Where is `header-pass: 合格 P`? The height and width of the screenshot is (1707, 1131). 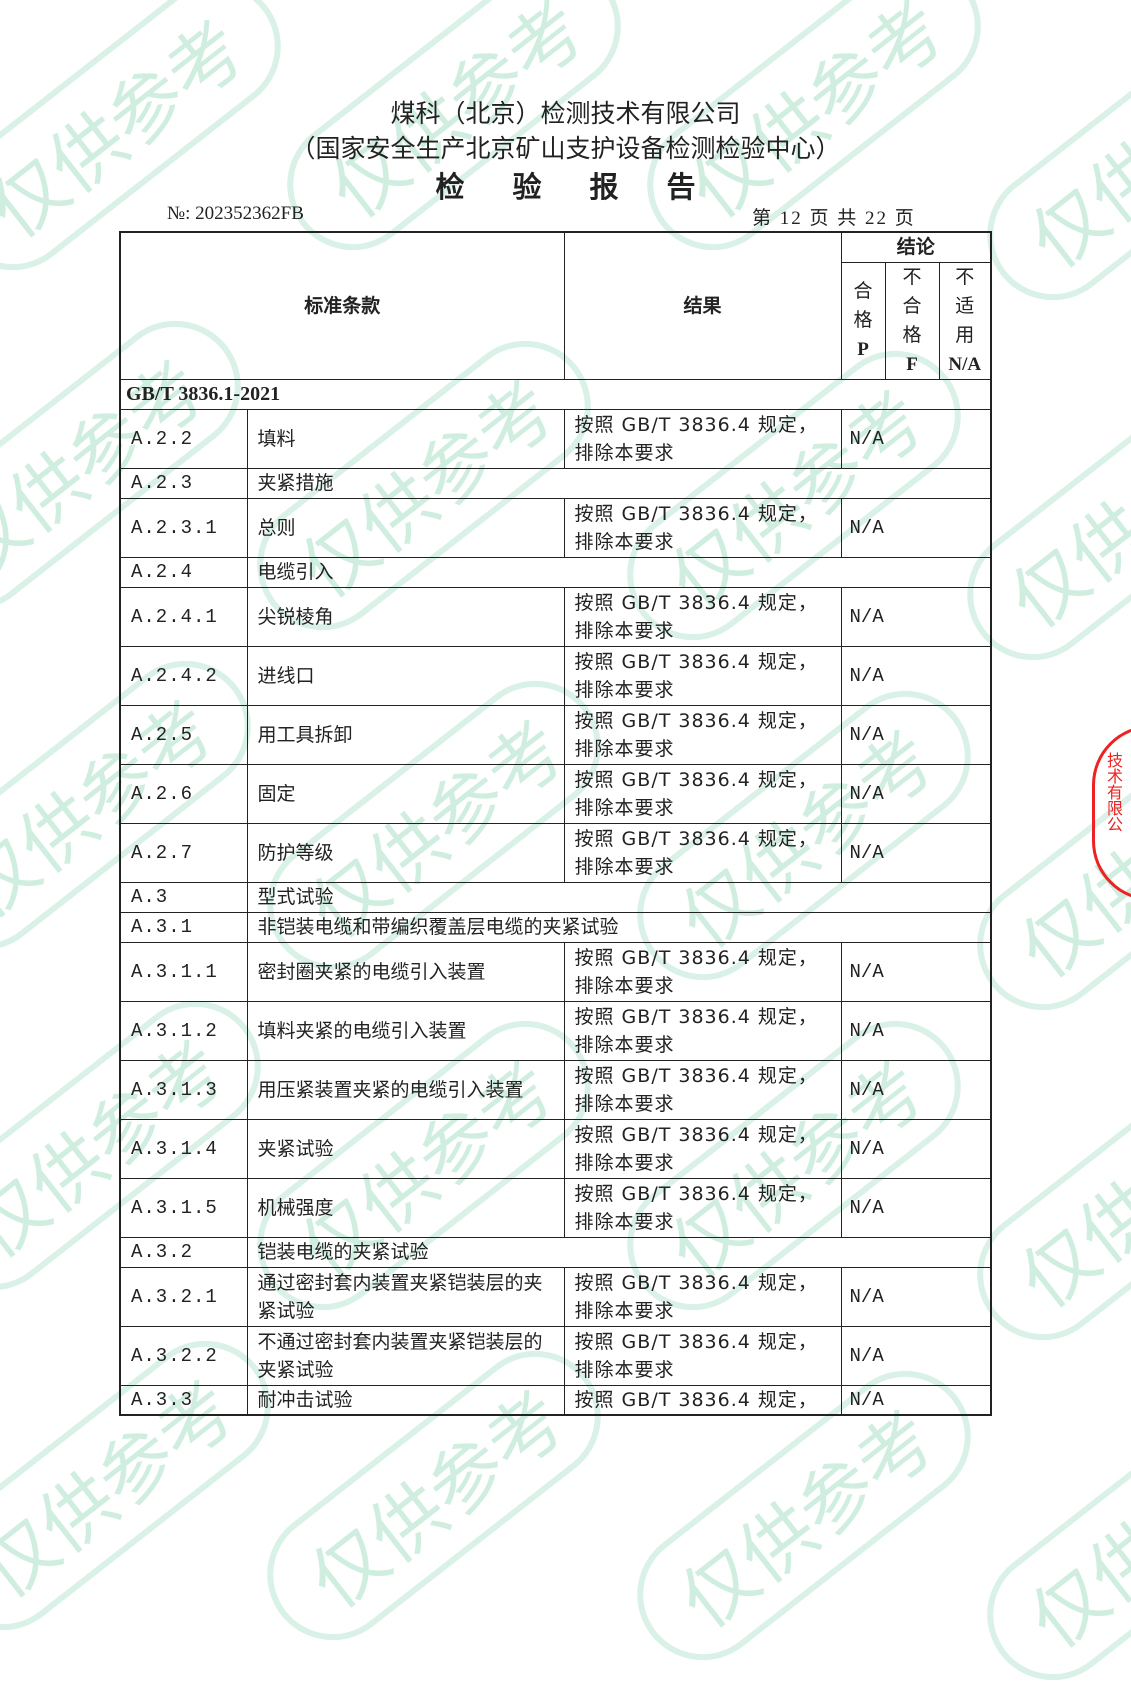 header-pass: 合格 P is located at coordinates (863, 320).